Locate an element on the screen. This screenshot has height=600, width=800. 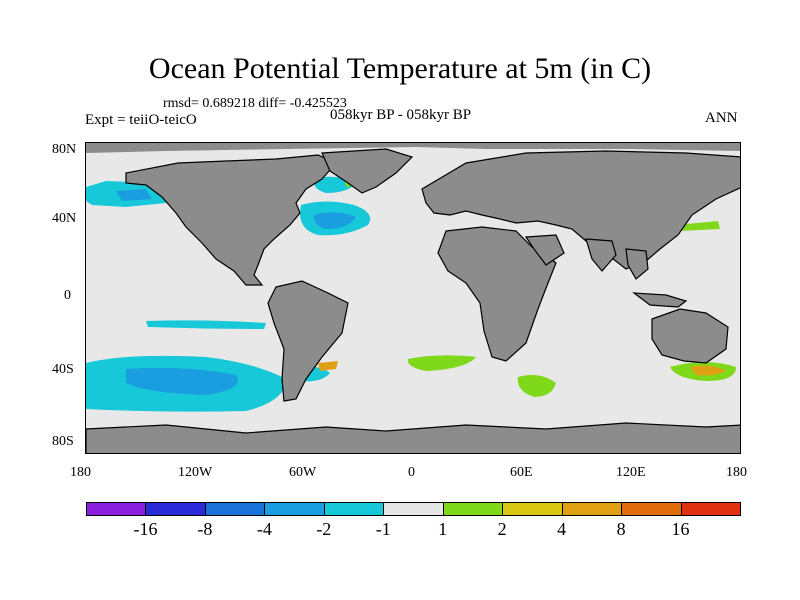
colorbar-label: -8 is located at coordinates (205, 529).